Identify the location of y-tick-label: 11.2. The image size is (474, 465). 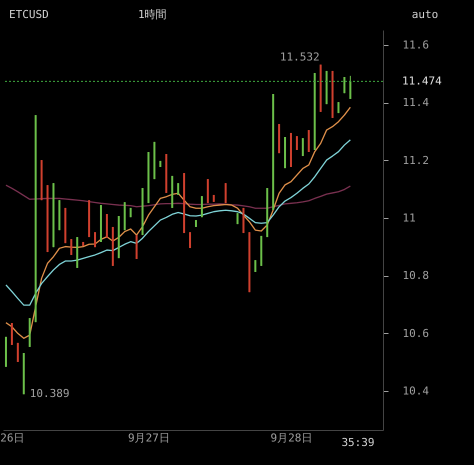
(415, 160).